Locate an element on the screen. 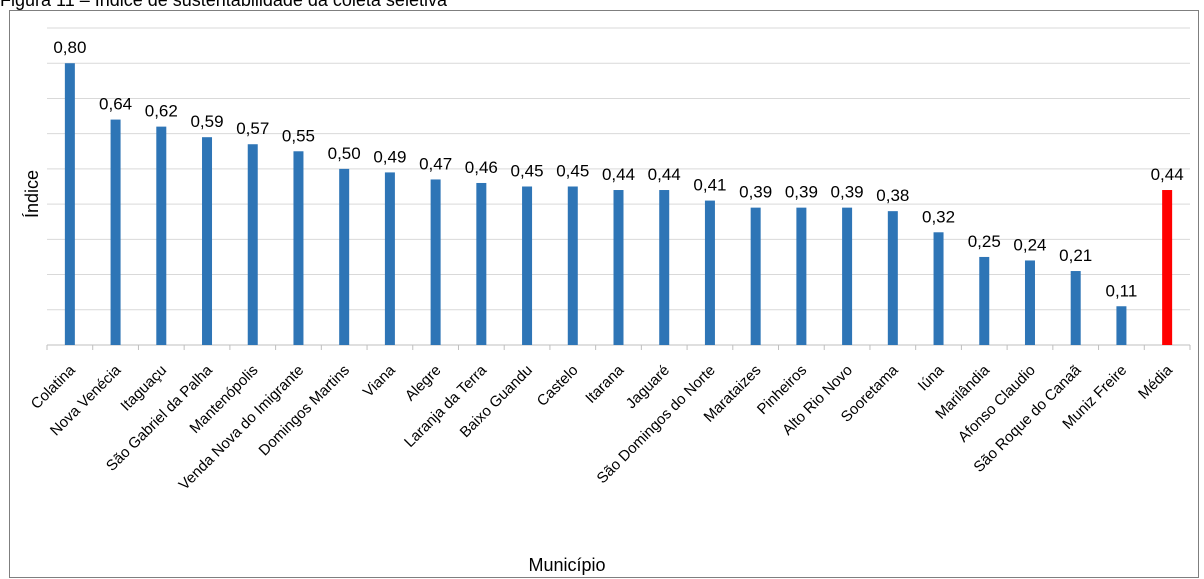  data-label-7: 0,49 is located at coordinates (389, 156).